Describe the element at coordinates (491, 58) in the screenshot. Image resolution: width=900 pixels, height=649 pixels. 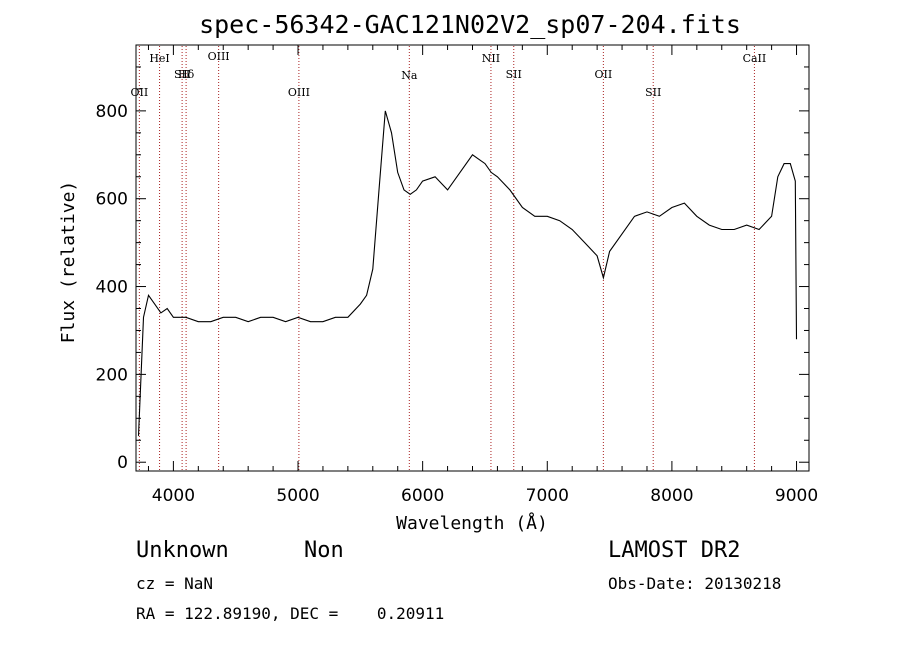
I see `line-marker-label: NII` at that location.